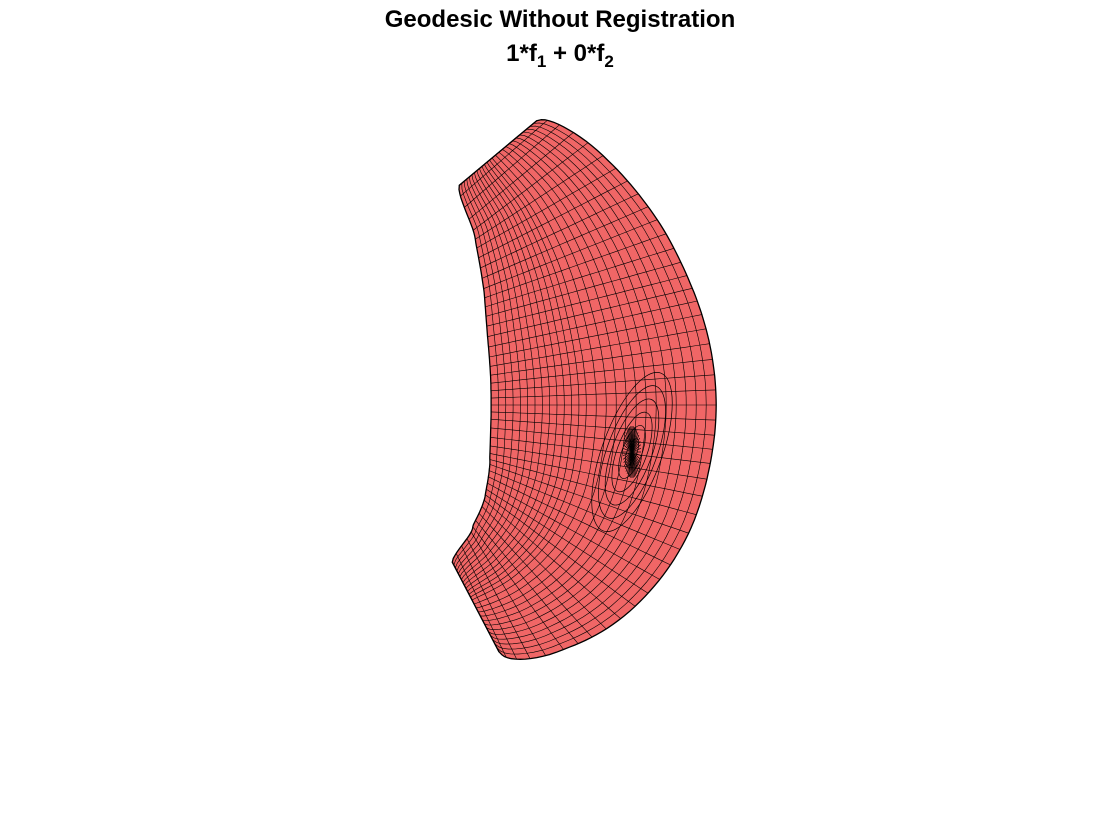  I want to click on figure-title: Geodesic Without Registration, so click(560, 19).